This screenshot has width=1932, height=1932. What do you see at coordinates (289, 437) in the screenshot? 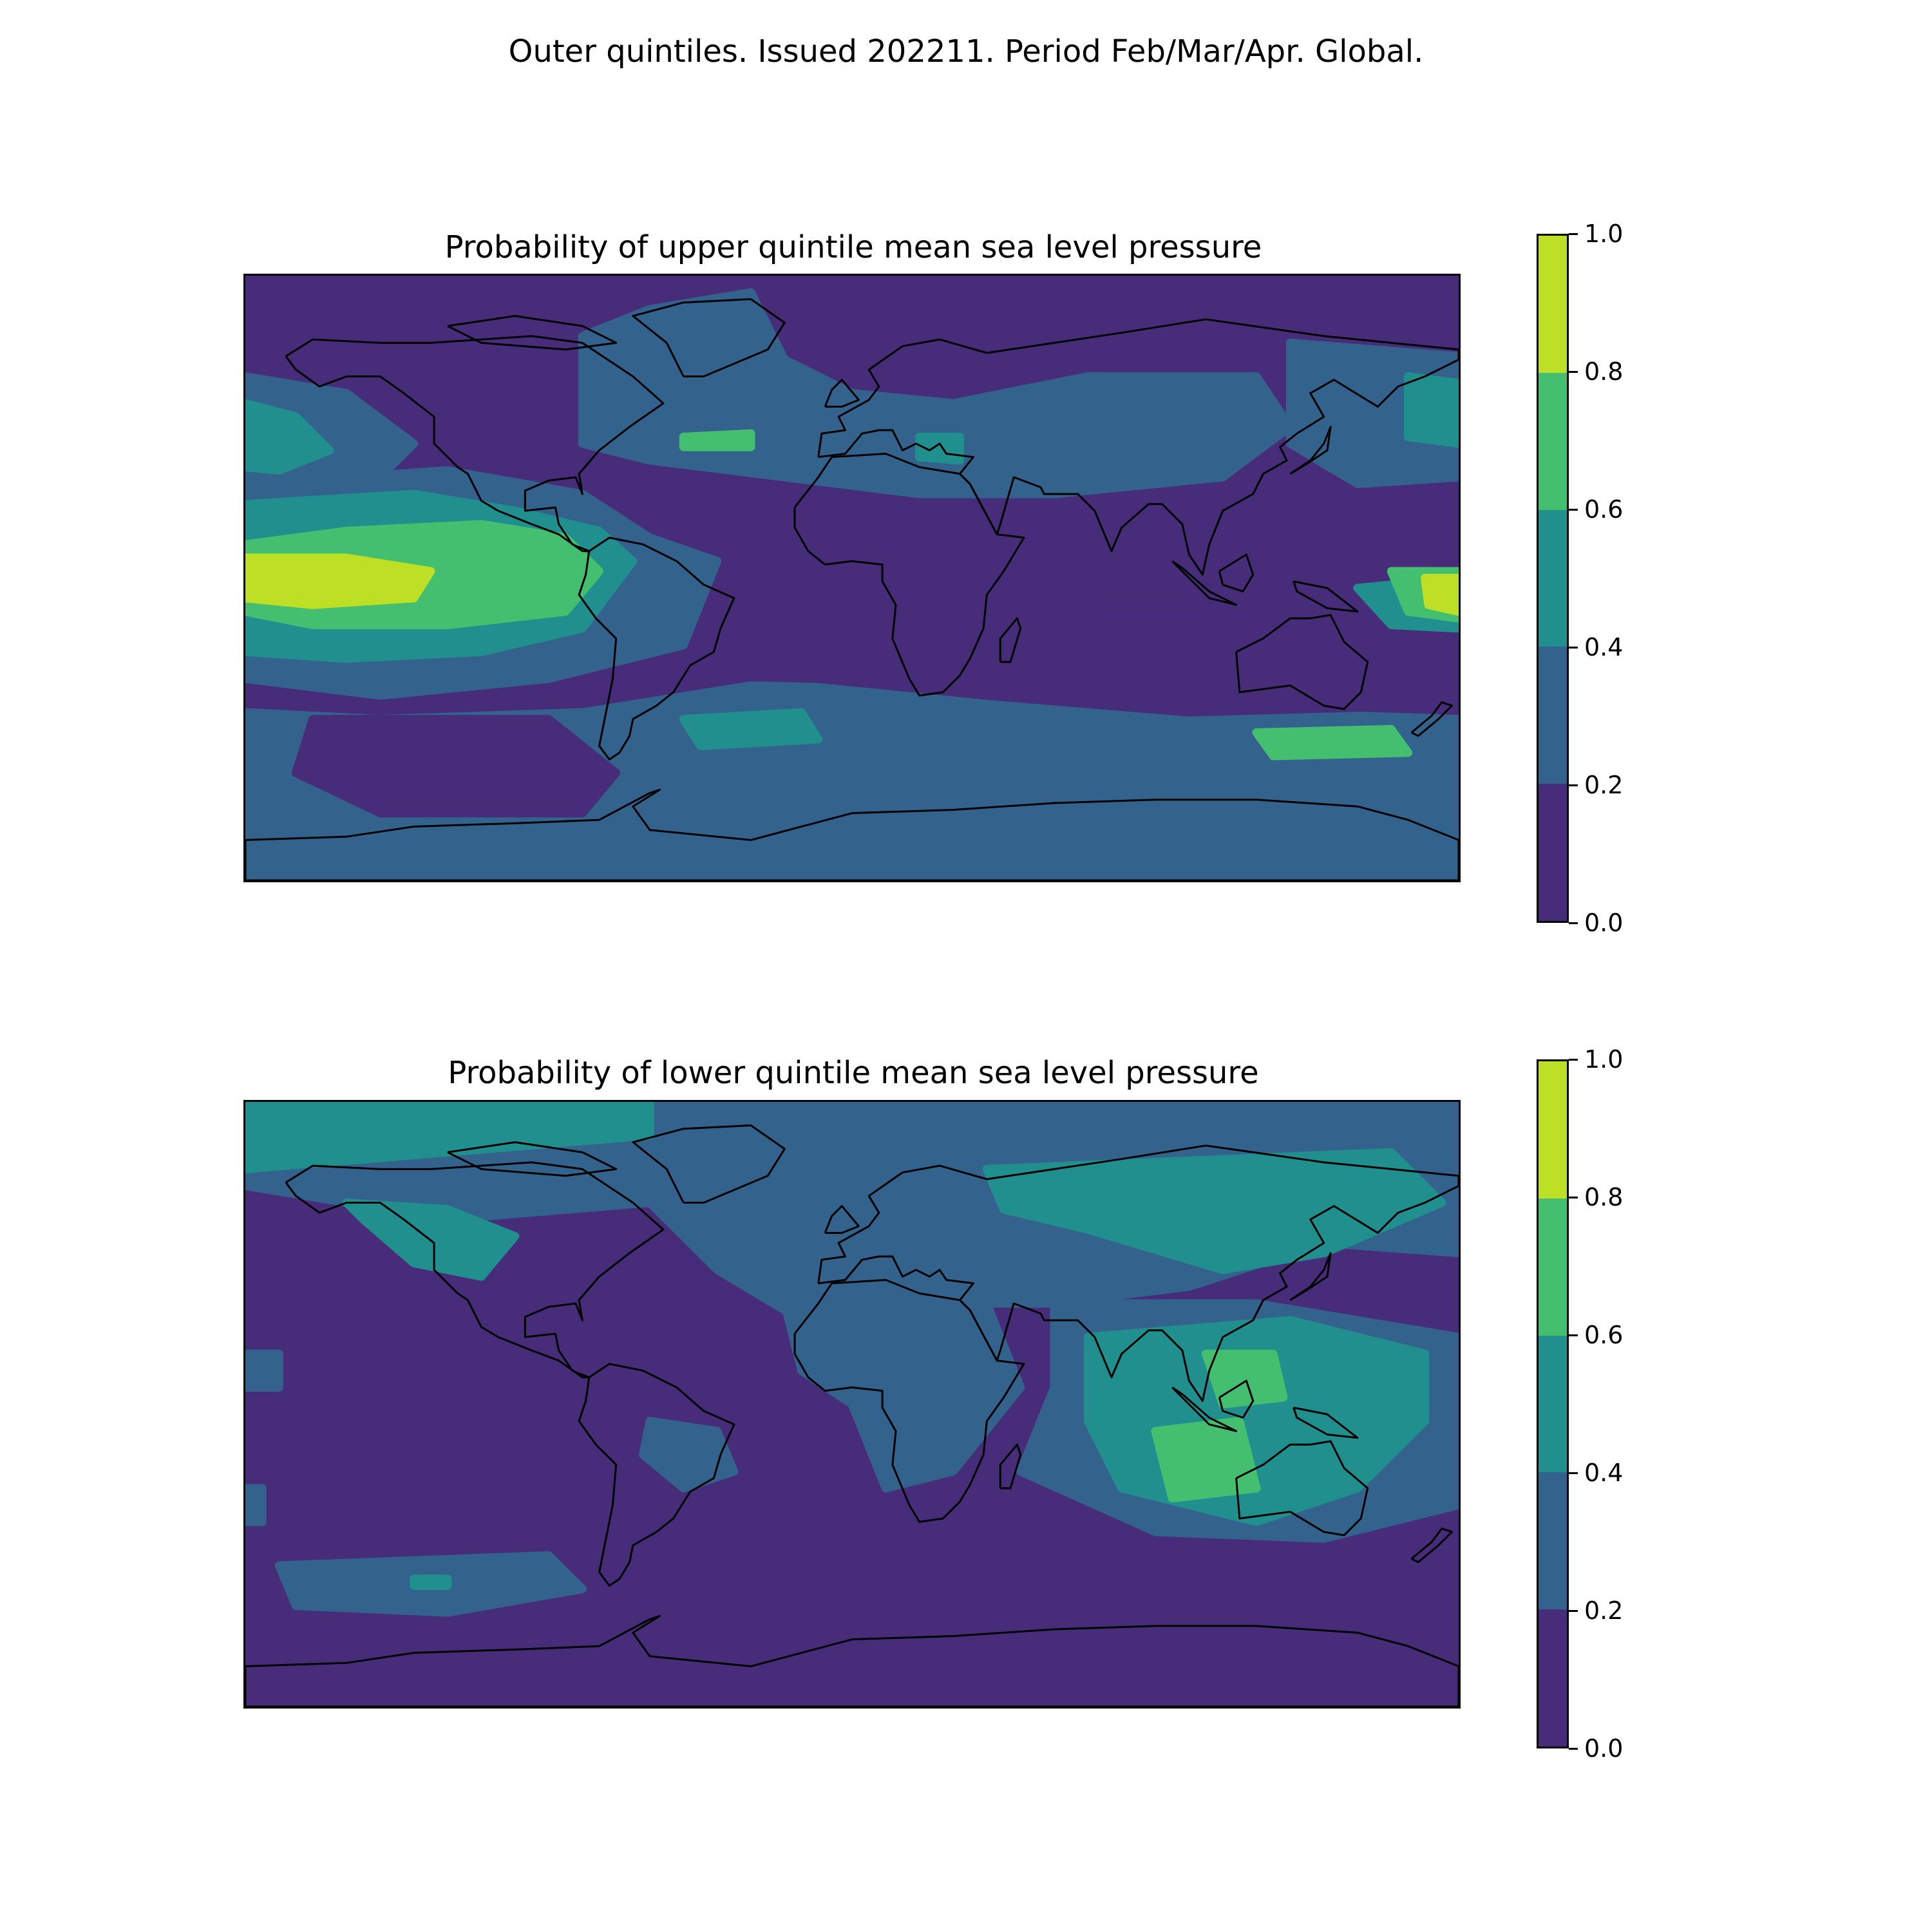
I see `upper-region-north-pacific-teal` at bounding box center [289, 437].